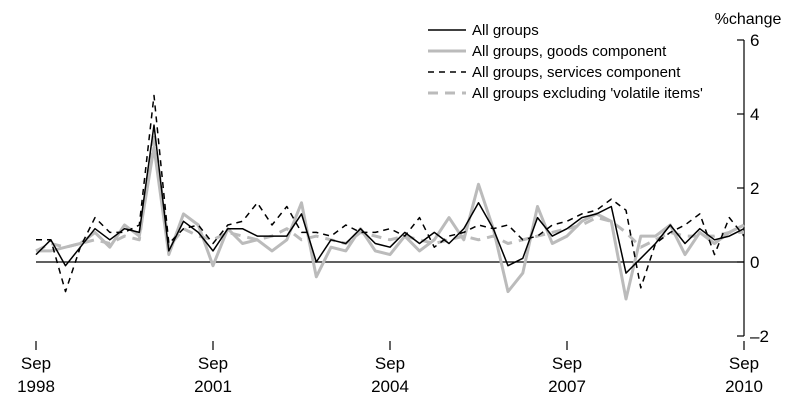  What do you see at coordinates (748, 19) in the screenshot?
I see `y-axis-label: %change` at bounding box center [748, 19].